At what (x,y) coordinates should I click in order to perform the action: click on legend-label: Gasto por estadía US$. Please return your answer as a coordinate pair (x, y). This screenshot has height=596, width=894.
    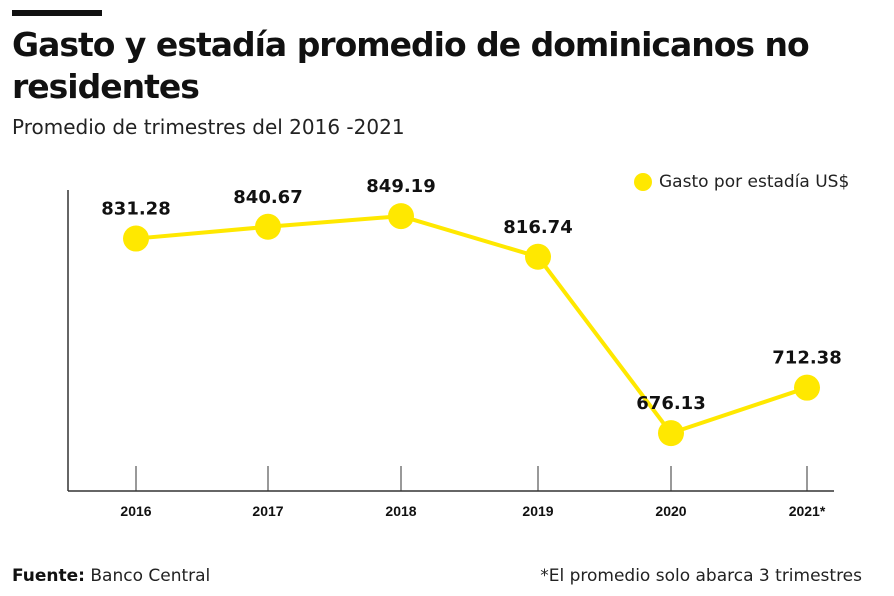
    Looking at the image, I should click on (754, 182).